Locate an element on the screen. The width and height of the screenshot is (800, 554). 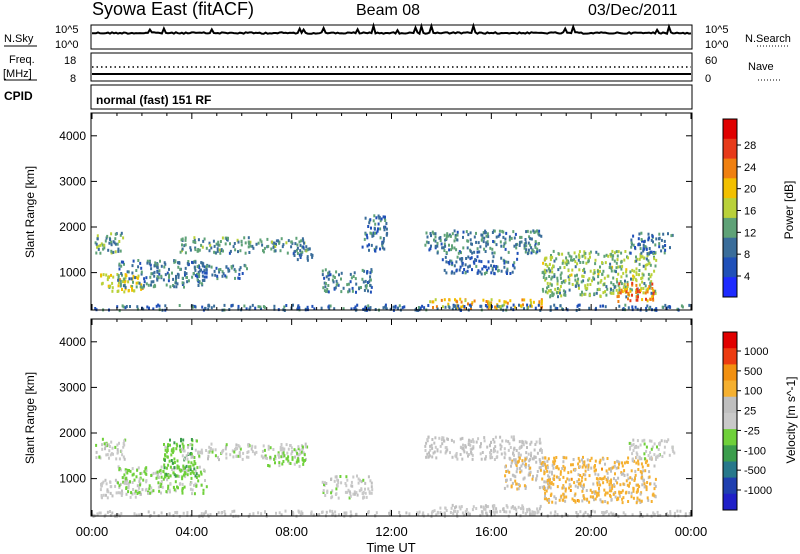
colorbar-block is located at coordinates (730, 247).